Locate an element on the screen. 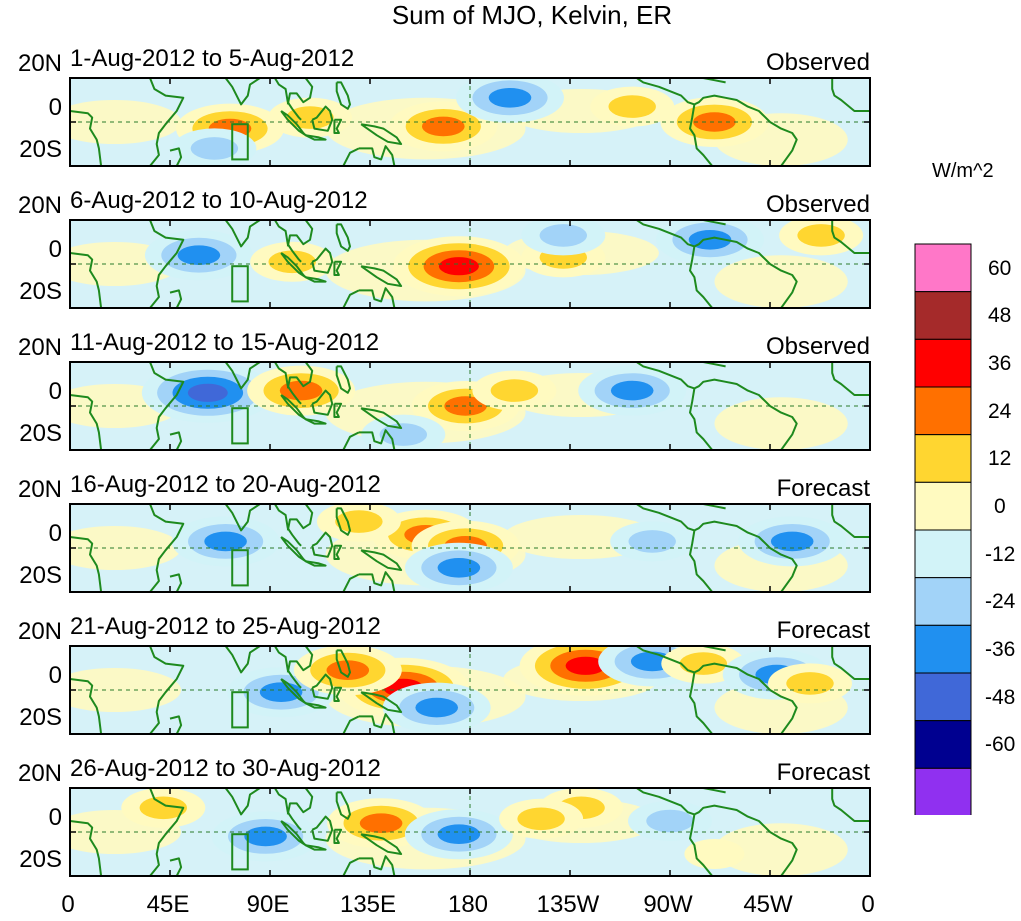 This screenshot has width=1021, height=921. colorbar-level-label: -12 is located at coordinates (1000, 554).